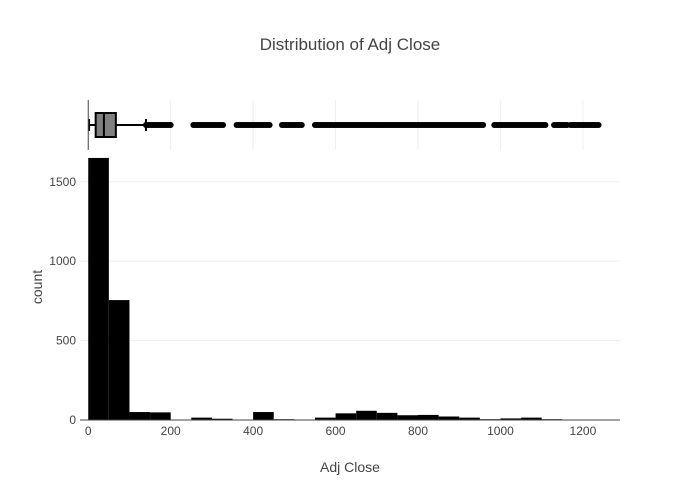  Describe the element at coordinates (336, 431) in the screenshot. I see `x-tick-label: 600` at that location.